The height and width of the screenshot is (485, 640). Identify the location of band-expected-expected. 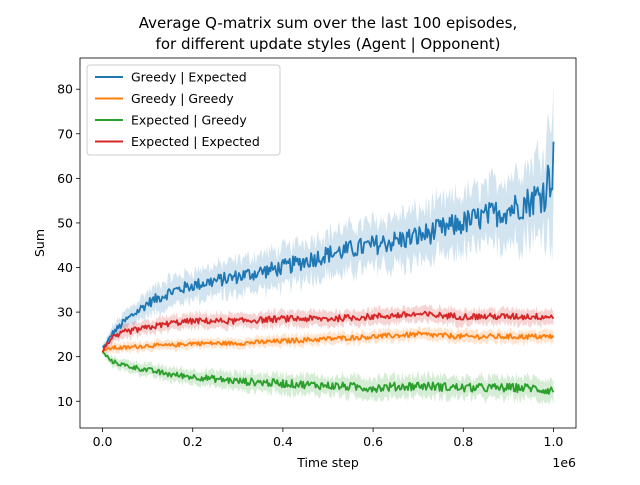
(328, 329).